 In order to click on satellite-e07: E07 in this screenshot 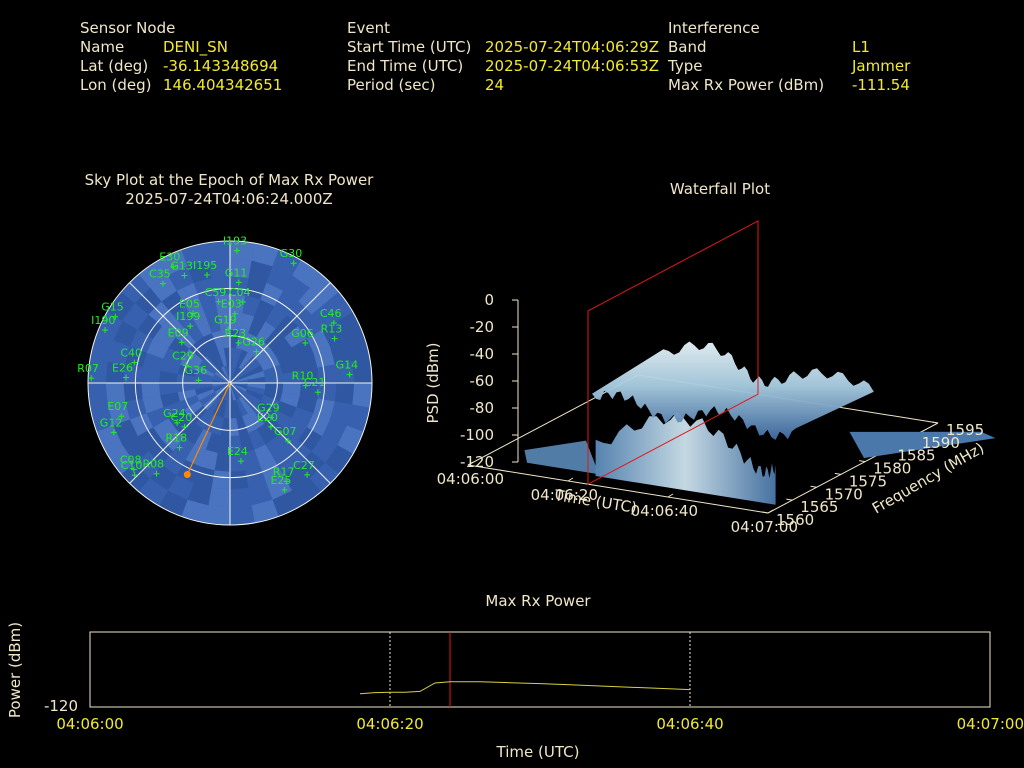, I will do `click(117, 410)`.